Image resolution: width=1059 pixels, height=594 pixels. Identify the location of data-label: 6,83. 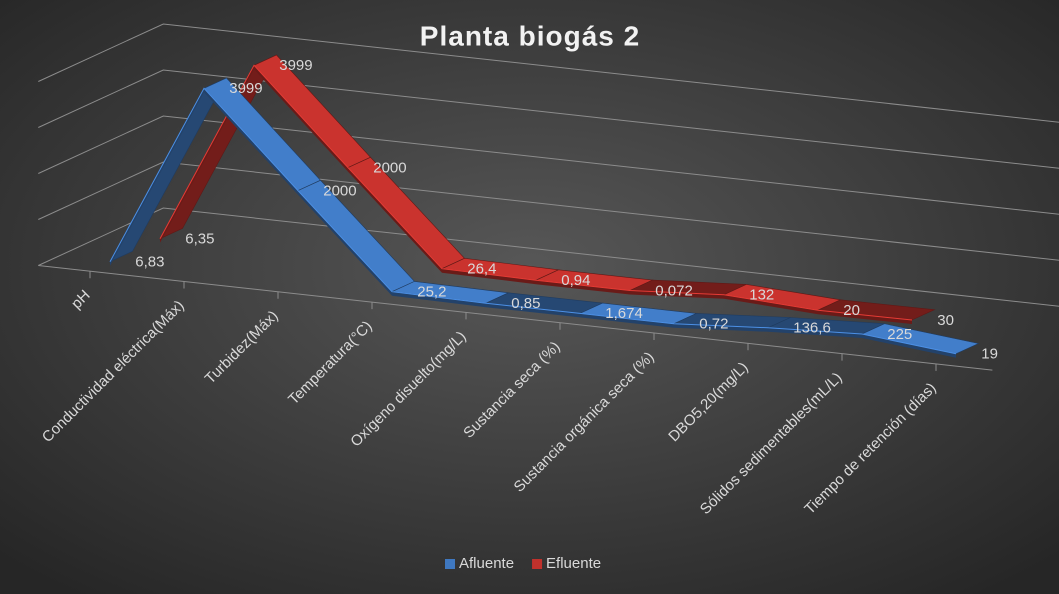
(149, 261).